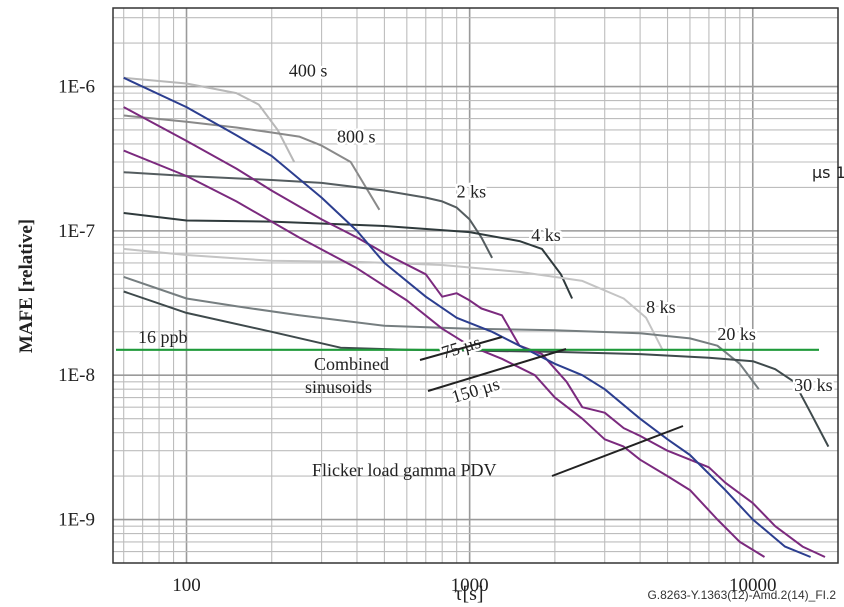 The width and height of the screenshot is (844, 607). I want to click on series-label-halo-0: 400 s, so click(308, 71).